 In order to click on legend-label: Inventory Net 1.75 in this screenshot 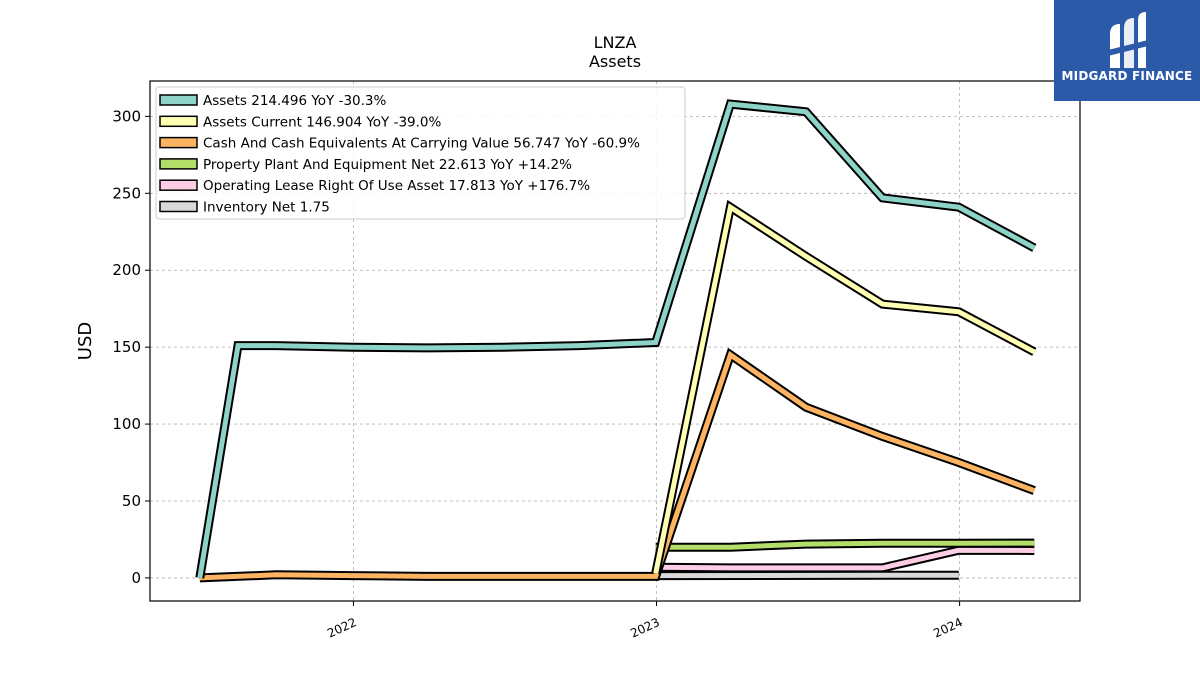, I will do `click(266, 208)`.